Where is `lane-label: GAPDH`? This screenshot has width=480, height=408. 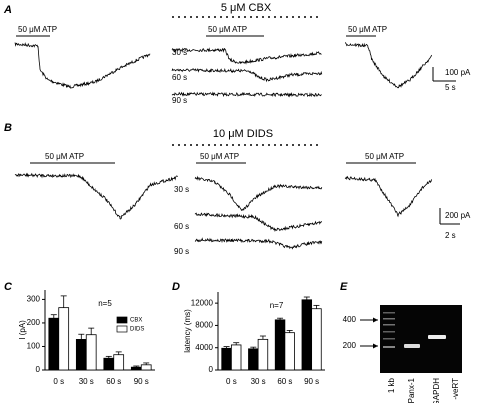
lane-label: GAPDH is located at coordinates (436, 390).